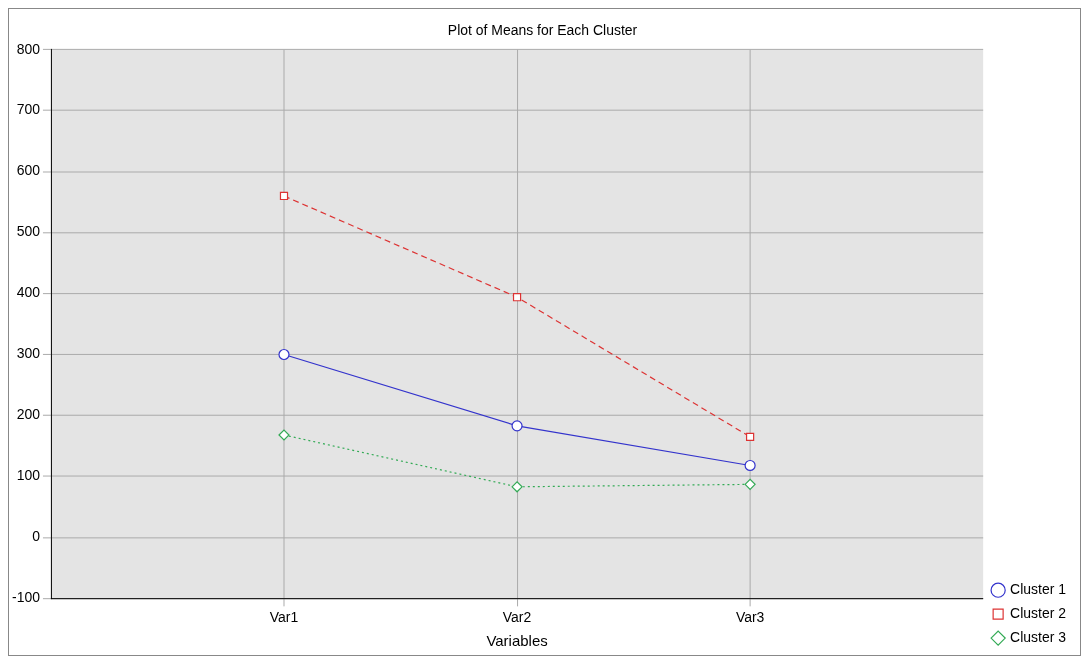 The width and height of the screenshot is (1089, 664). I want to click on chart-title: Plot of Means for Each Cluster, so click(542, 30).